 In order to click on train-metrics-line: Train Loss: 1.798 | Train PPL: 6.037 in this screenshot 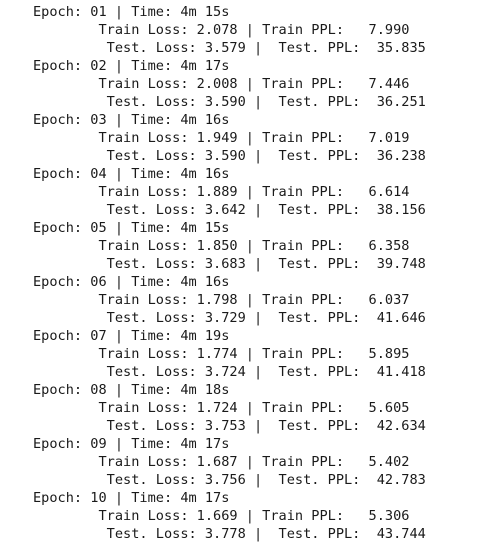, I will do `click(221, 300)`.